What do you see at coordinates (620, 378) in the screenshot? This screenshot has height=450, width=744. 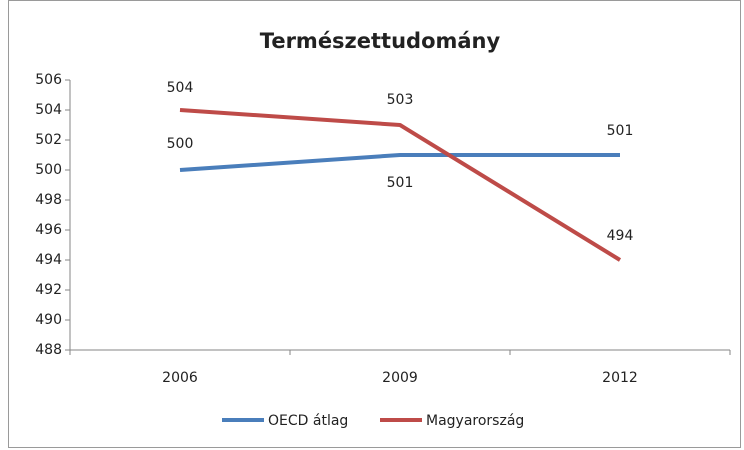 I see `x-tick-label: 2012` at bounding box center [620, 378].